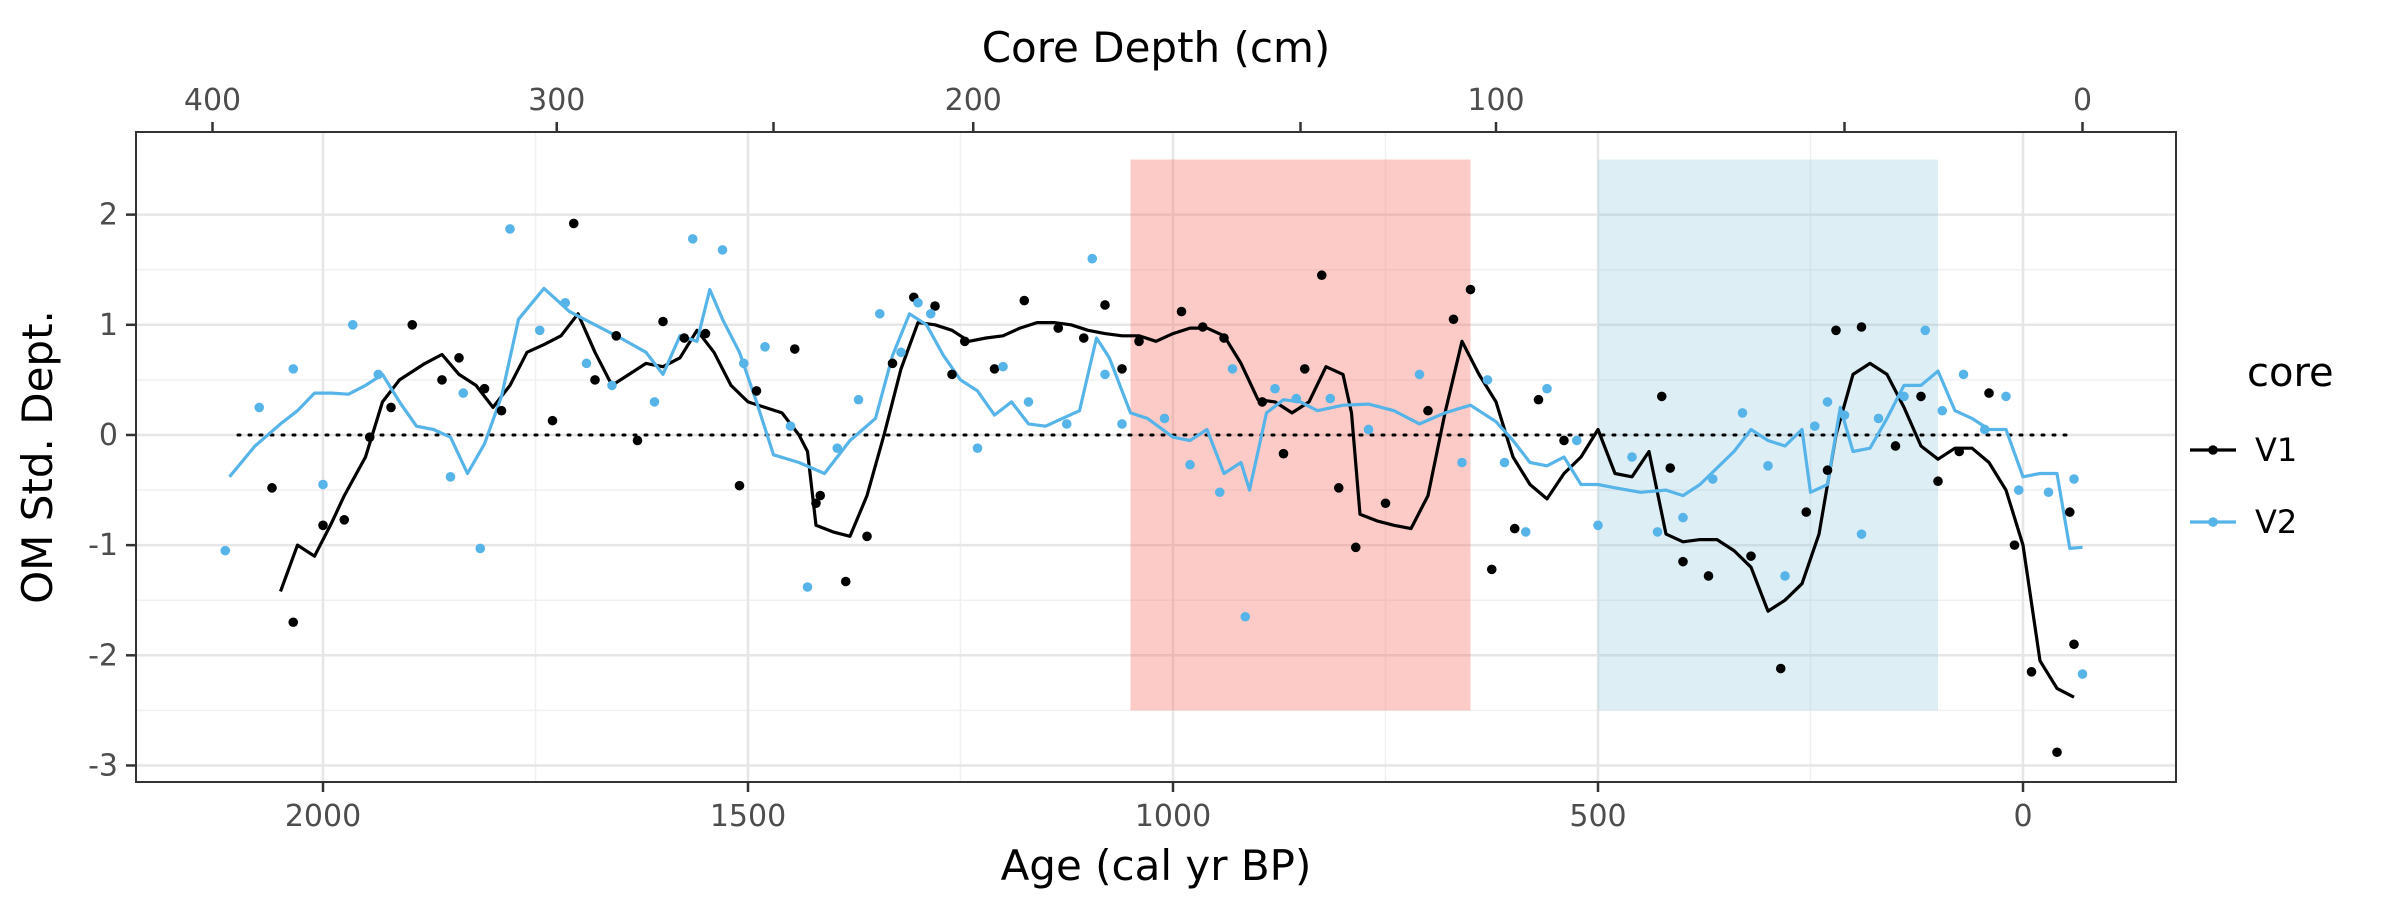 The width and height of the screenshot is (2400, 904). I want to click on x-tick-label: 2000, so click(323, 816).